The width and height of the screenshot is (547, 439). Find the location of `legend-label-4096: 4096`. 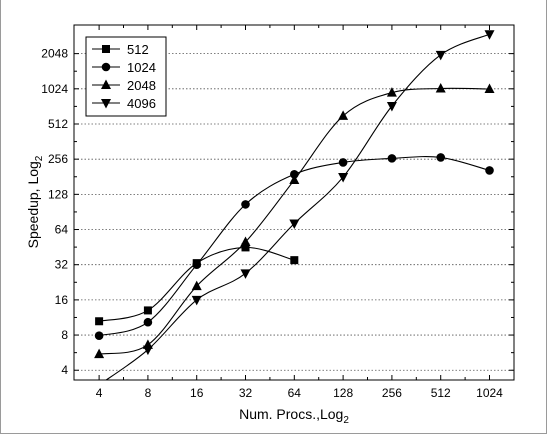

legend-label-4096: 4096 is located at coordinates (141, 103).